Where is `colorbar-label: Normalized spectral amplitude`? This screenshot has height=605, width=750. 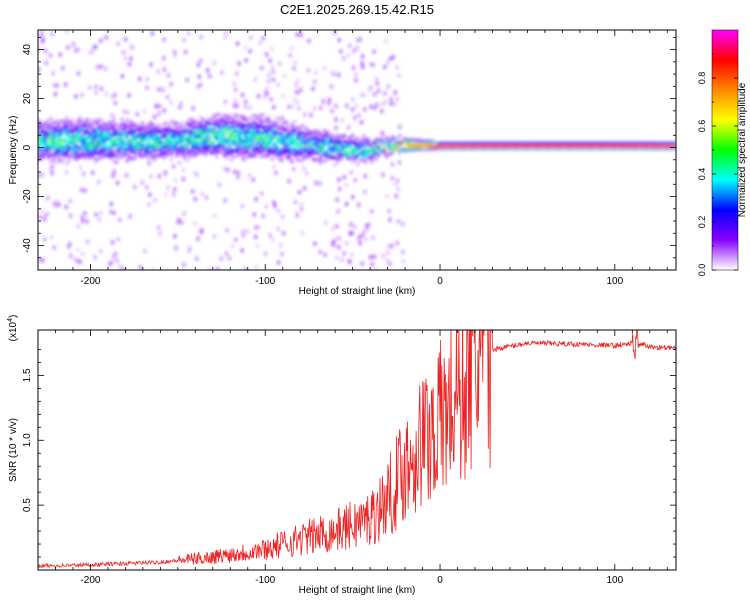
colorbar-label: Normalized spectral amplitude is located at coordinates (742, 149).